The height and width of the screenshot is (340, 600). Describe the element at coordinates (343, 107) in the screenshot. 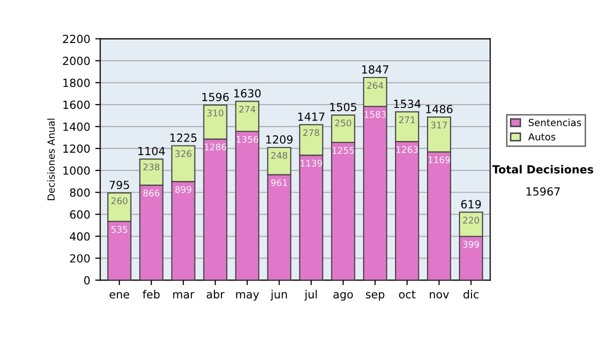

I see `total-label: 1505` at that location.